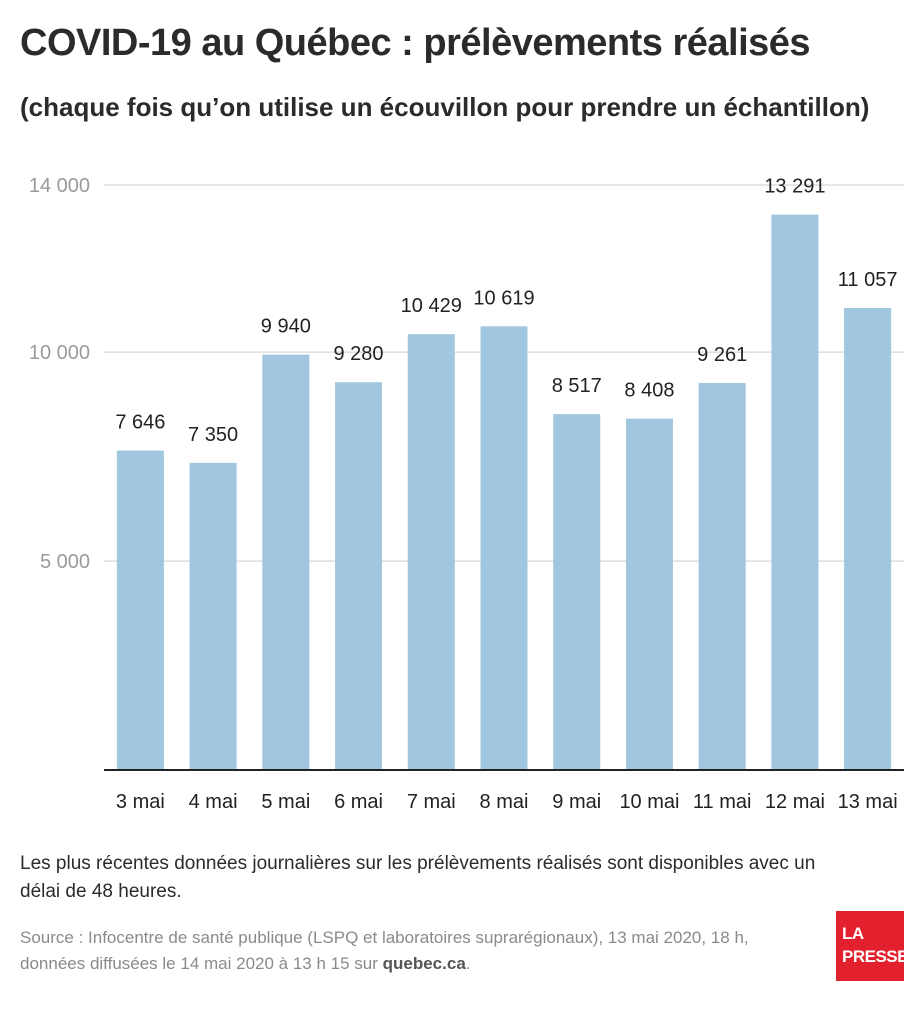 The height and width of the screenshot is (1022, 924). I want to click on x-tick-label: 7 mai, so click(431, 802).